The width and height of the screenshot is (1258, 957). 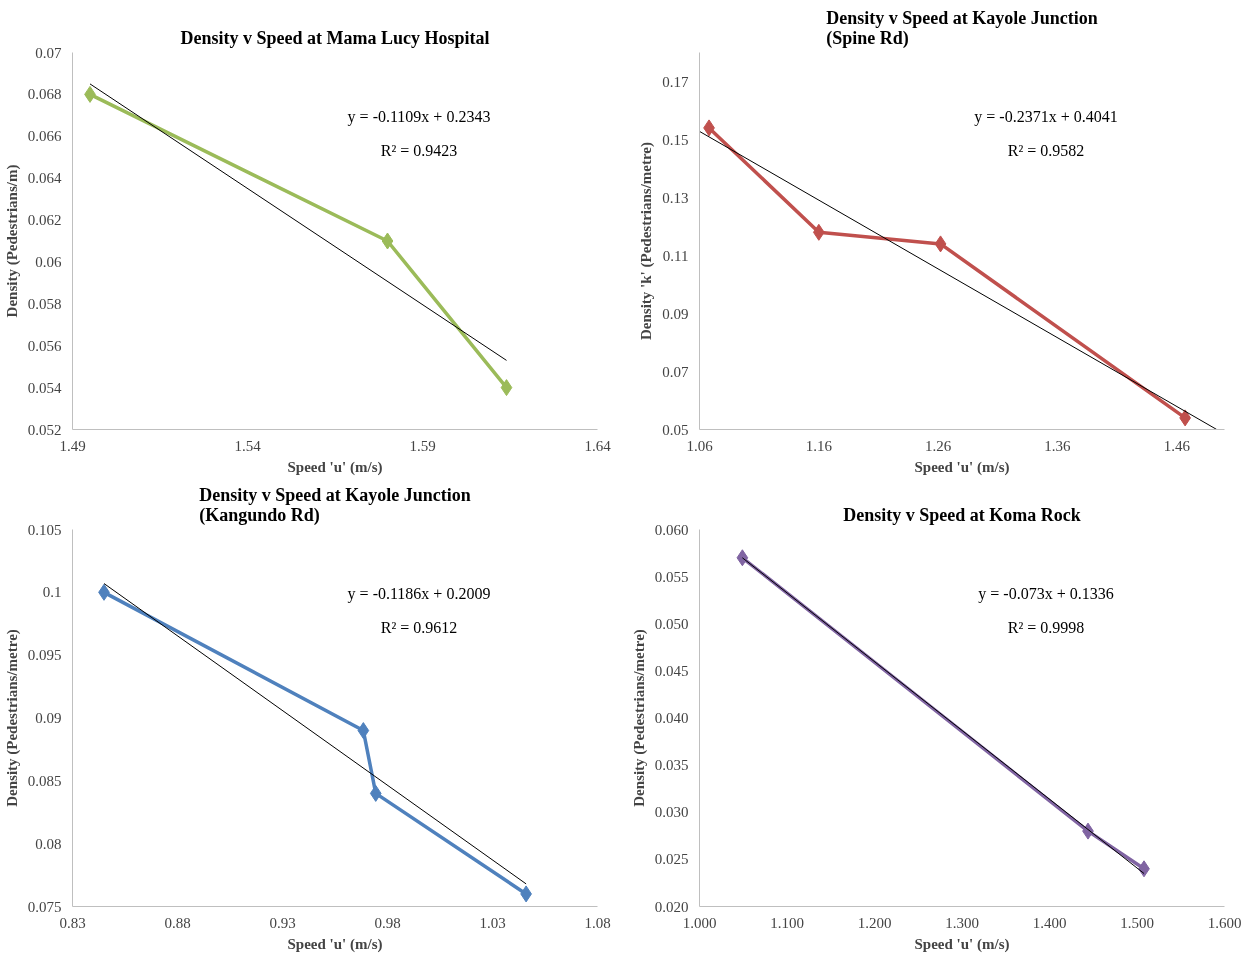 I want to click on x-tick-label: 1.36, so click(x=1058, y=445).